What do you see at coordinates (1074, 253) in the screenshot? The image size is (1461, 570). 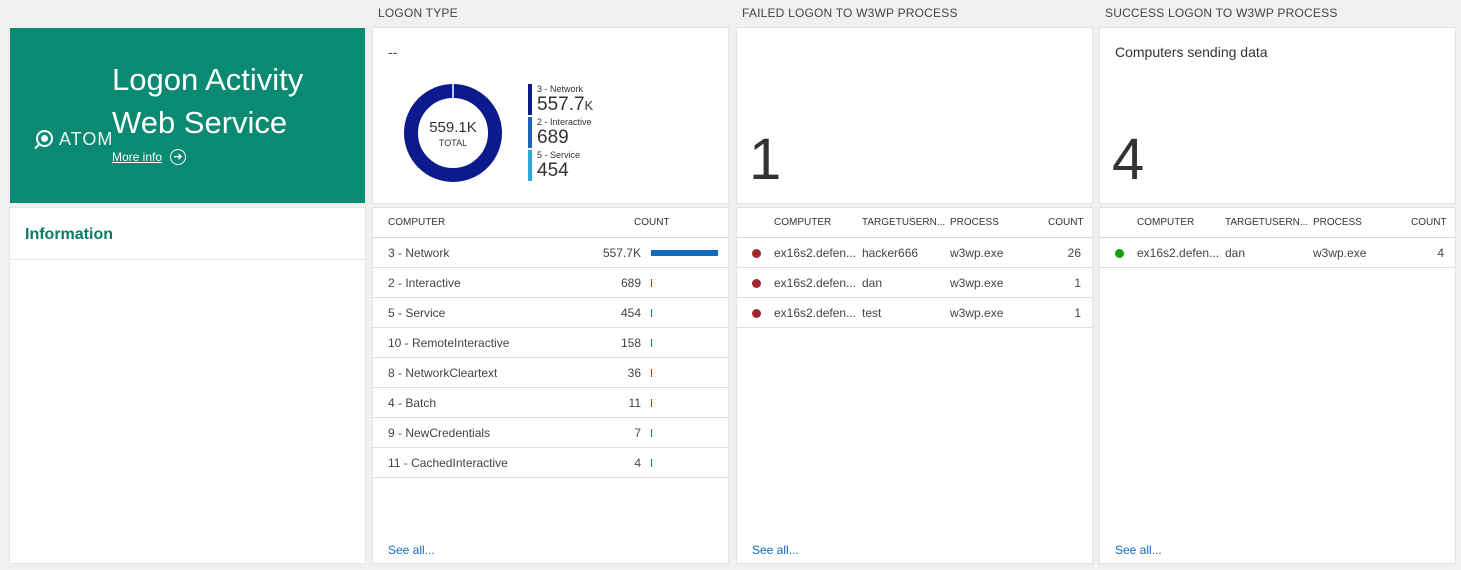 I see `count-cell: 26` at bounding box center [1074, 253].